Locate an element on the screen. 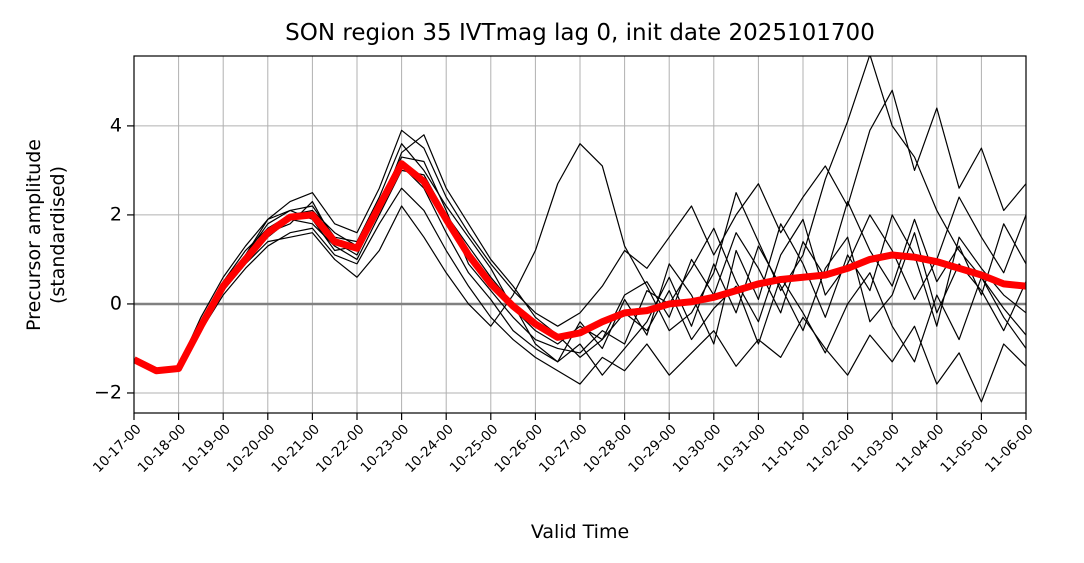 This screenshot has height=563, width=1084. y-tick-label: 4 is located at coordinates (116, 125).